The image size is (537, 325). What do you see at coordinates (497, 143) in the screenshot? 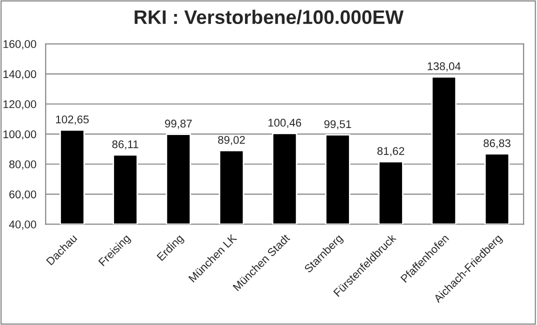
I see `data-label: 86,83` at bounding box center [497, 143].